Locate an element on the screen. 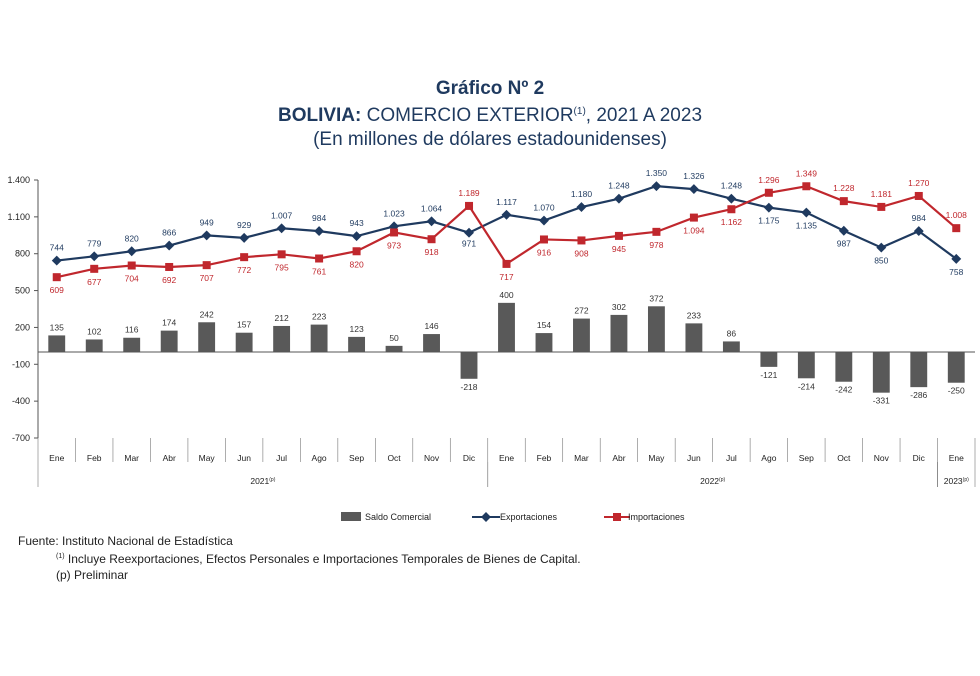 This screenshot has width=980, height=676. line-data-label: 1.117 is located at coordinates (506, 202).